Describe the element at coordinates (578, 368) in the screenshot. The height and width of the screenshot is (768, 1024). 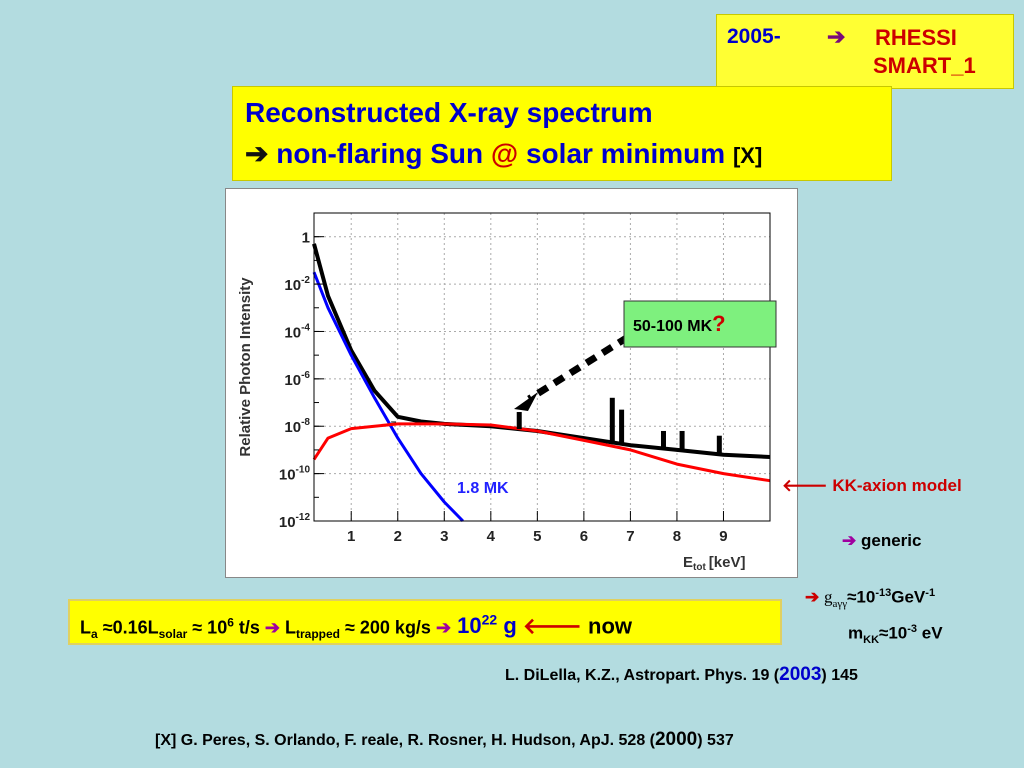
I see `annotation-dashed-arrow` at that location.